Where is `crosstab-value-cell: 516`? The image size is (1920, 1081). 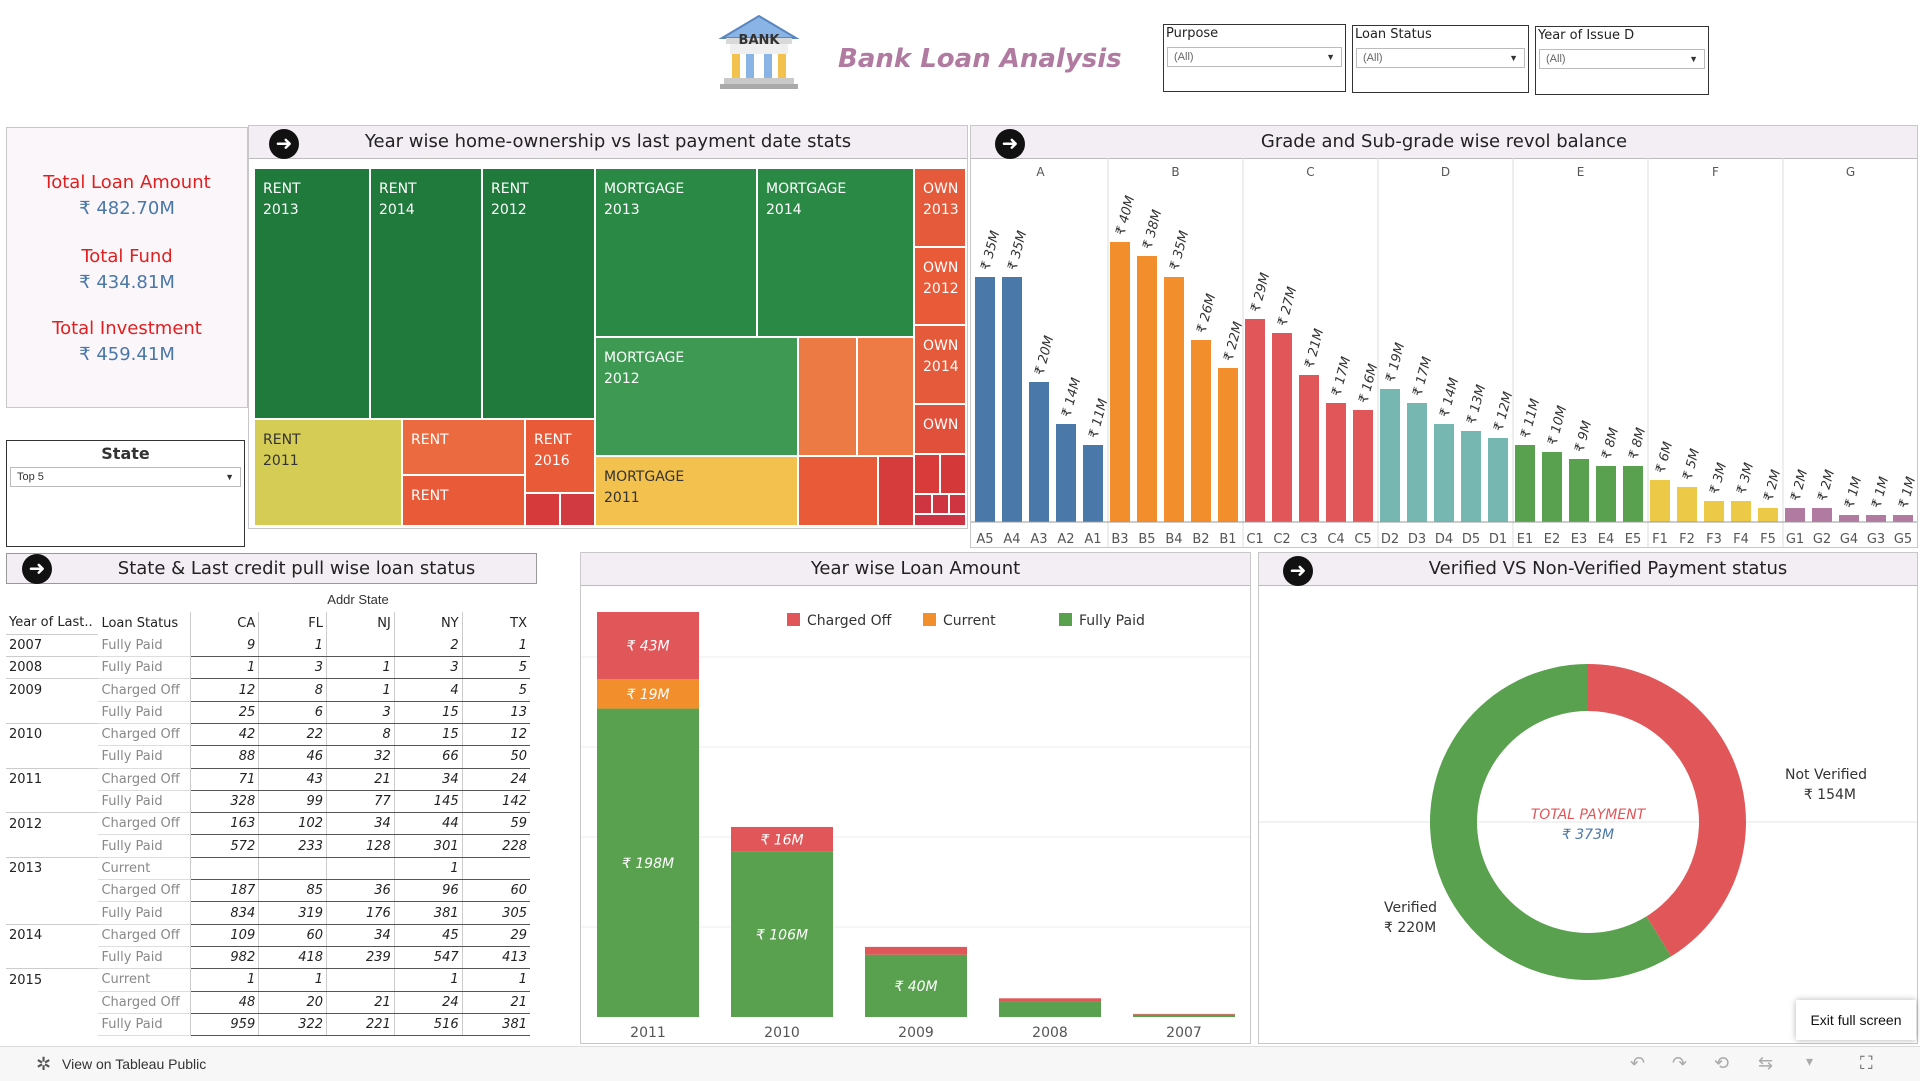
crosstab-value-cell: 516 is located at coordinates (428, 1025).